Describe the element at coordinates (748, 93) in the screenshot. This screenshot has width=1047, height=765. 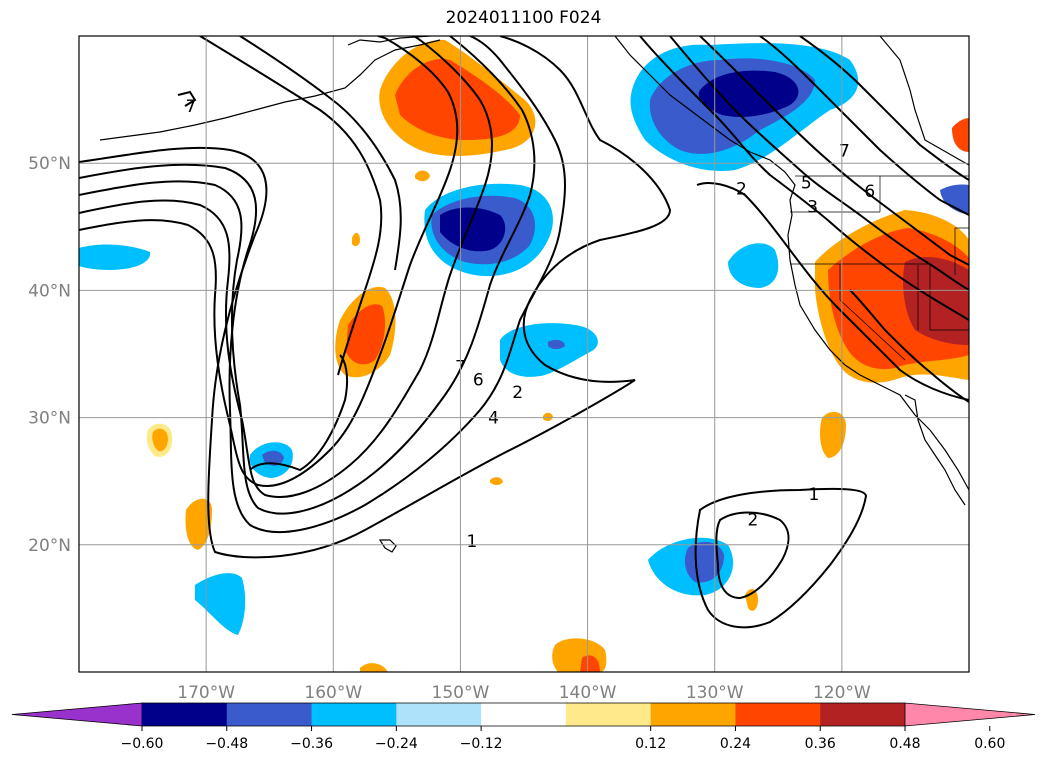
I see `negative-core-bc` at that location.